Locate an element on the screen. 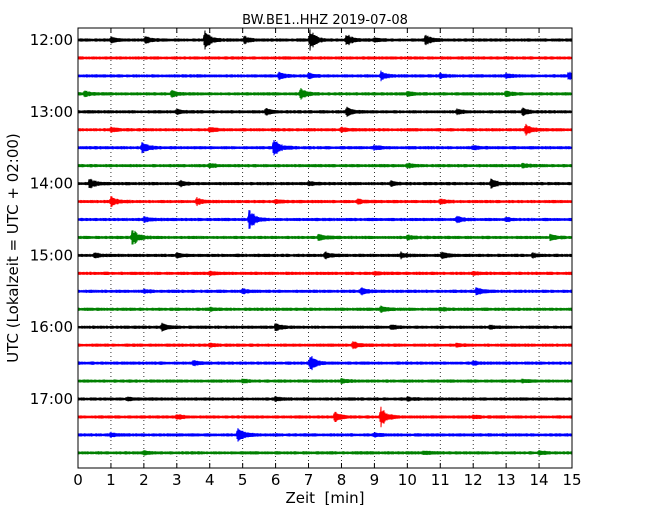 The width and height of the screenshot is (650, 520). x-tick-label: 6 is located at coordinates (276, 480).